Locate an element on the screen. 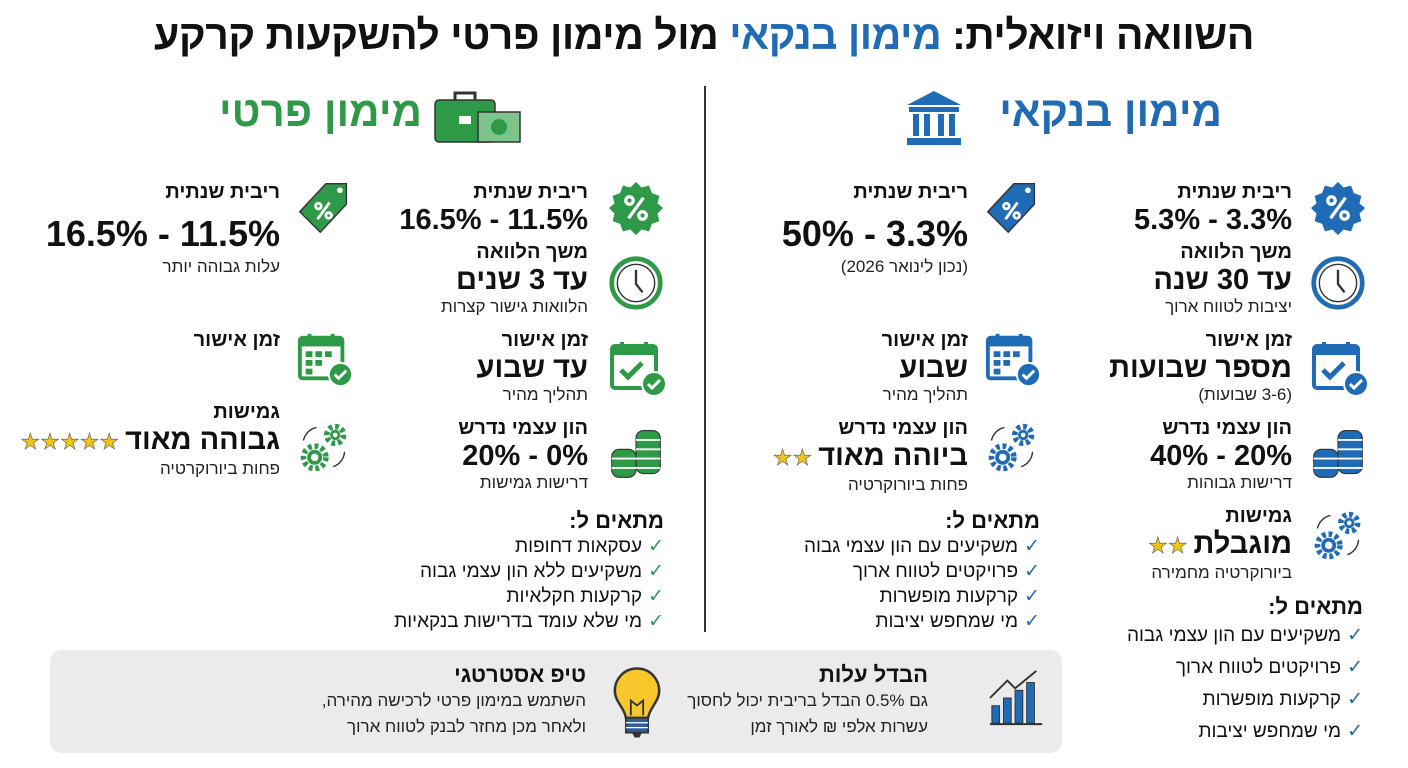 The image size is (1408, 768). bank-rate-2: ריבית שנתית 3.3% - 50% (נכון לינואר 2026) is located at coordinates (875, 229).